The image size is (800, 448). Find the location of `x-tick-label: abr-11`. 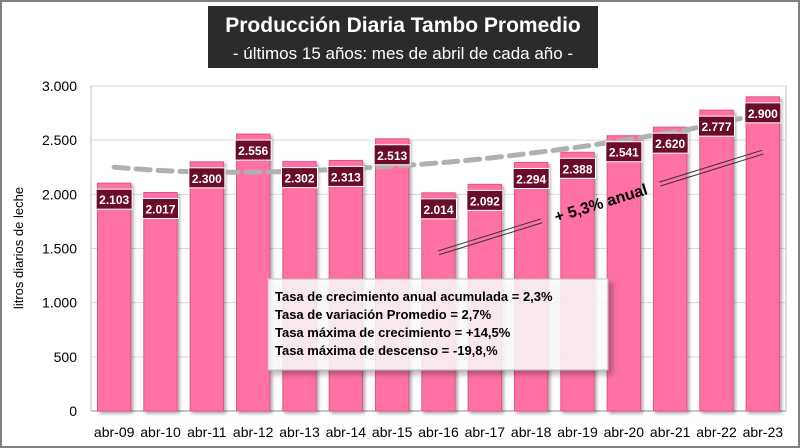

x-tick-label: abr-11 is located at coordinates (207, 432).